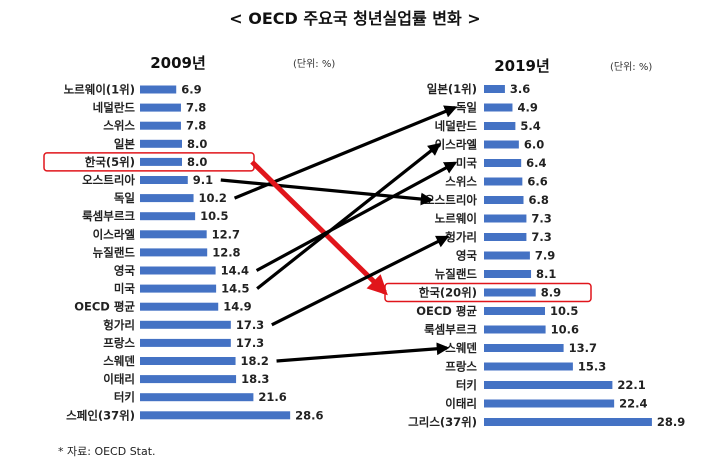  Describe the element at coordinates (309, 415) in the screenshot. I see `value-label-2009-스페인: 28.6` at that location.